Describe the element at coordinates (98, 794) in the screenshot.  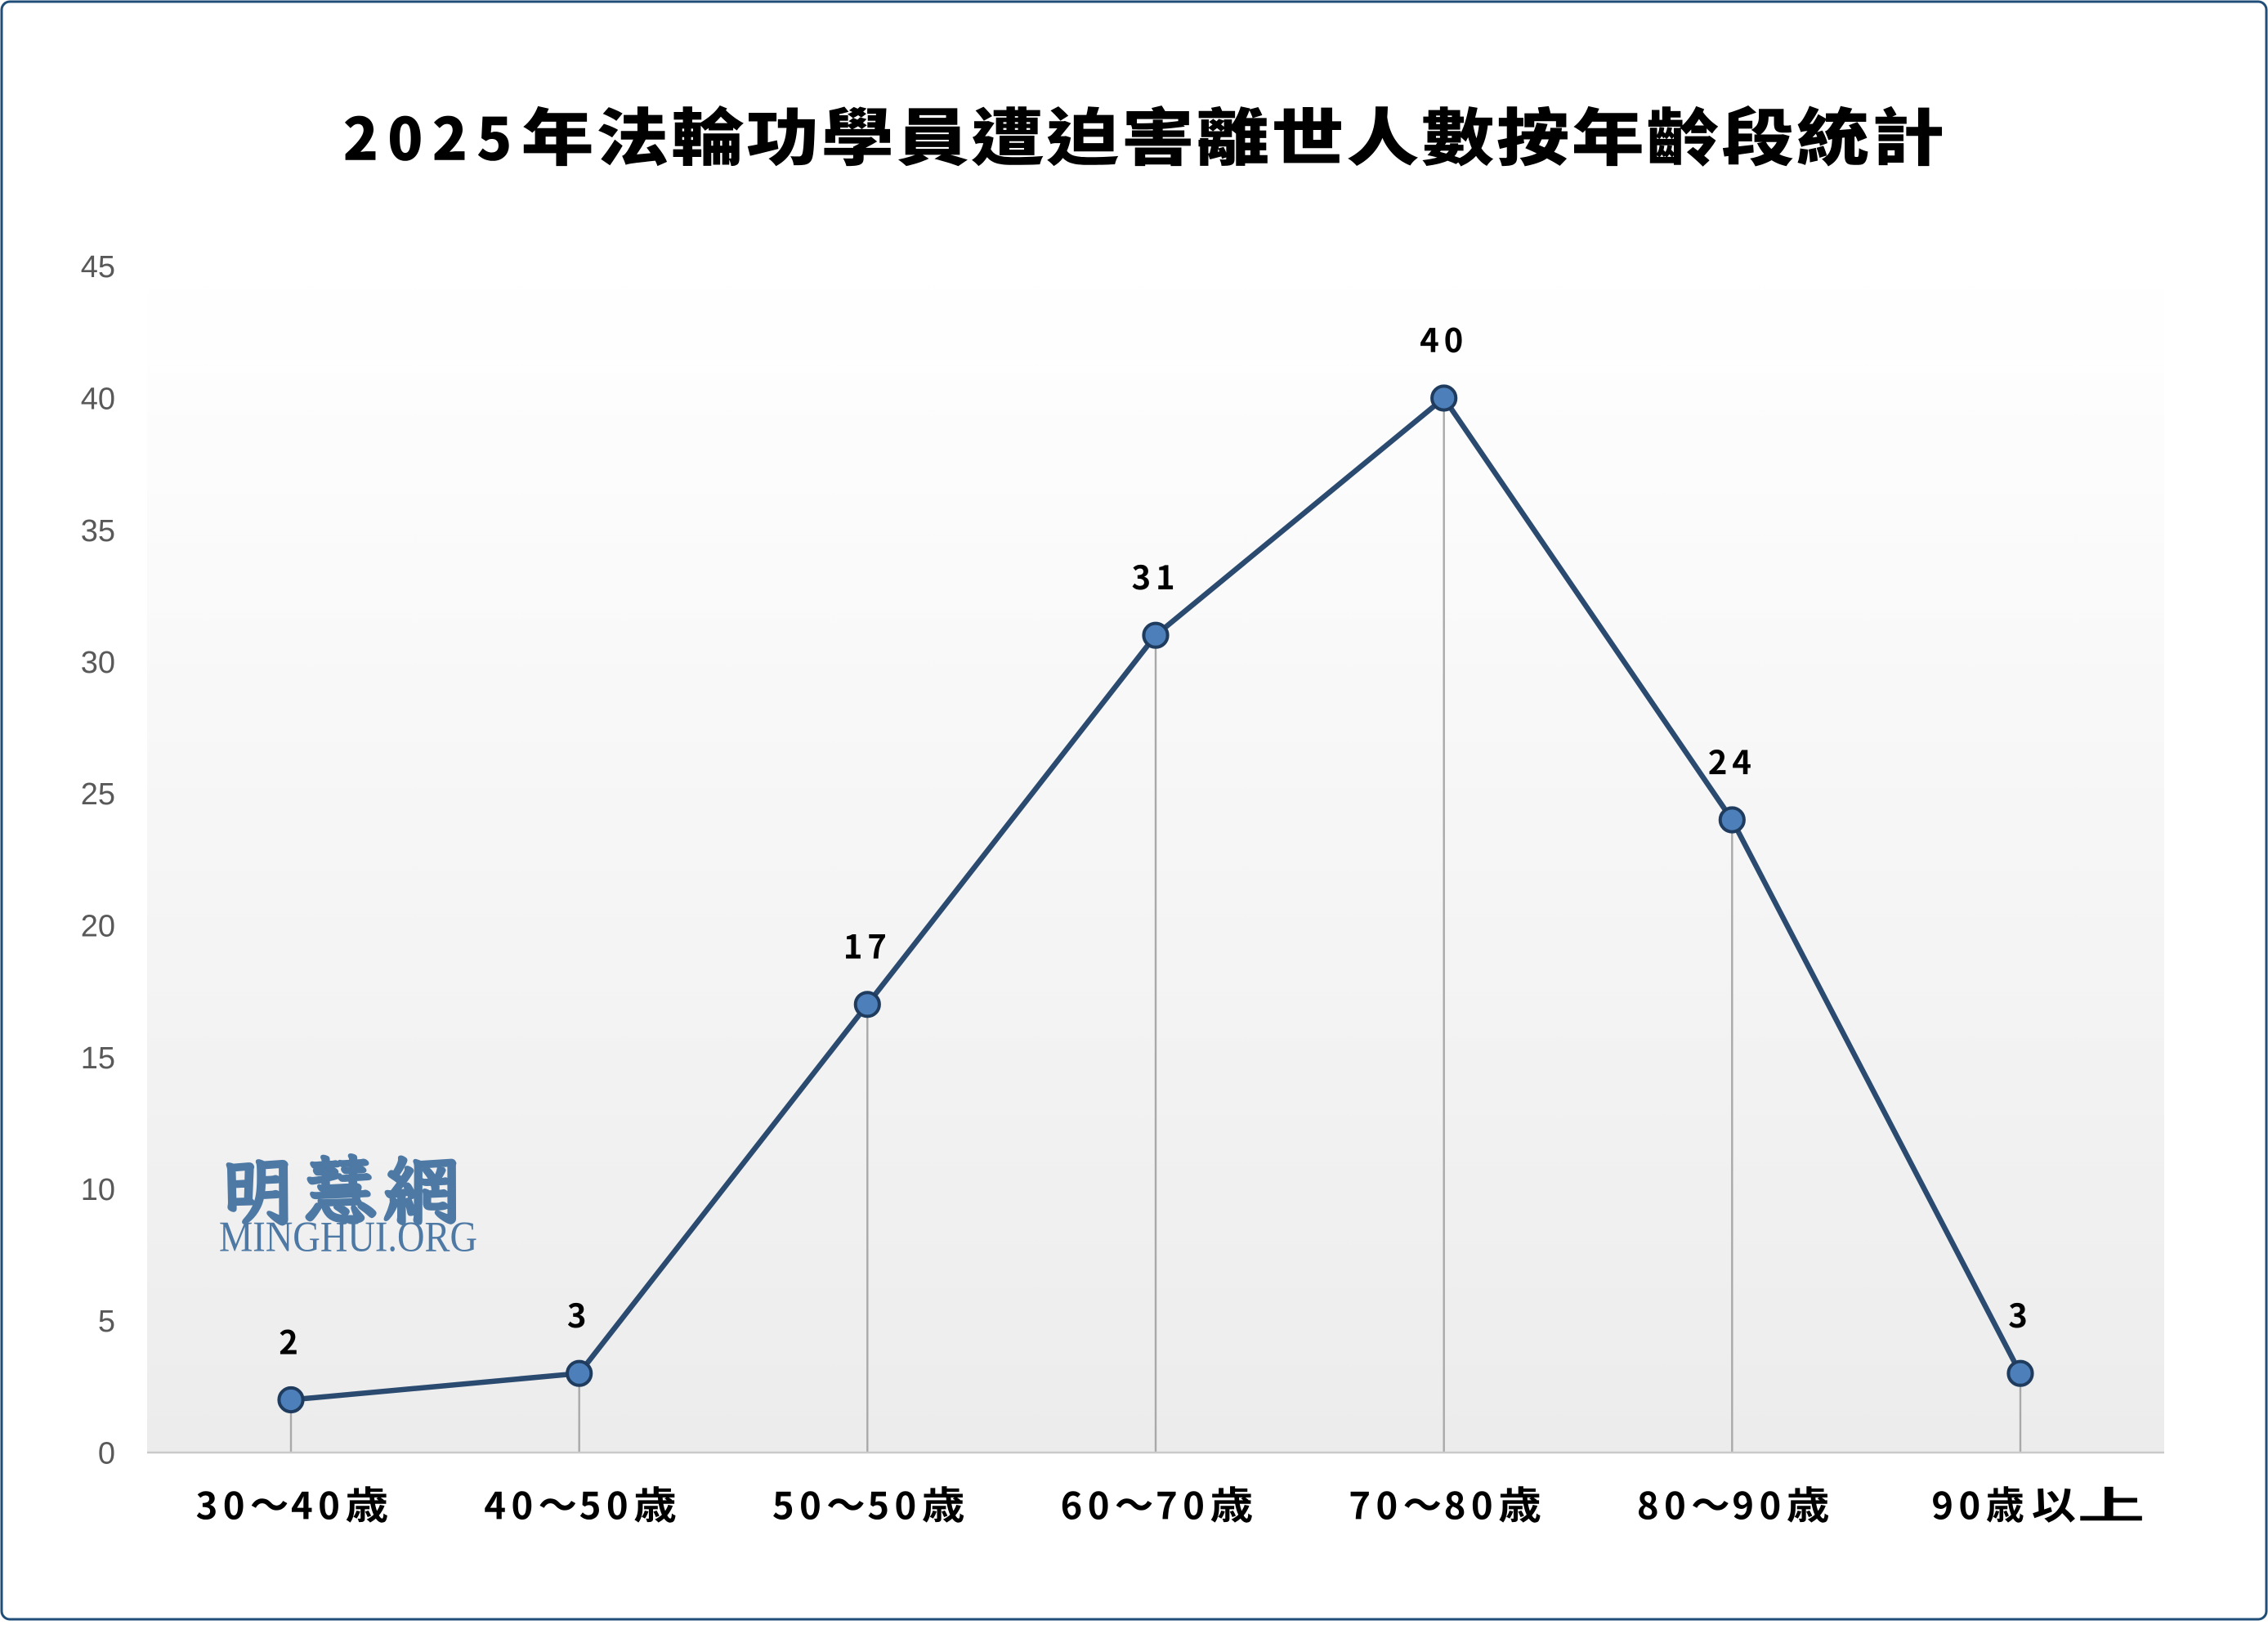
I see `svg-text: 25` at that location.